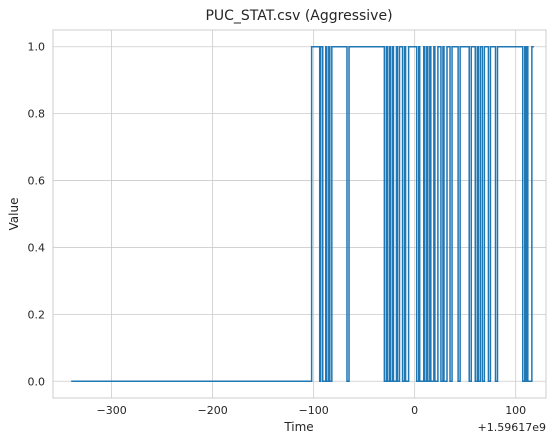 This screenshot has width=557, height=444. Describe the element at coordinates (414, 410) in the screenshot. I see `x-tick-label: 0` at that location.